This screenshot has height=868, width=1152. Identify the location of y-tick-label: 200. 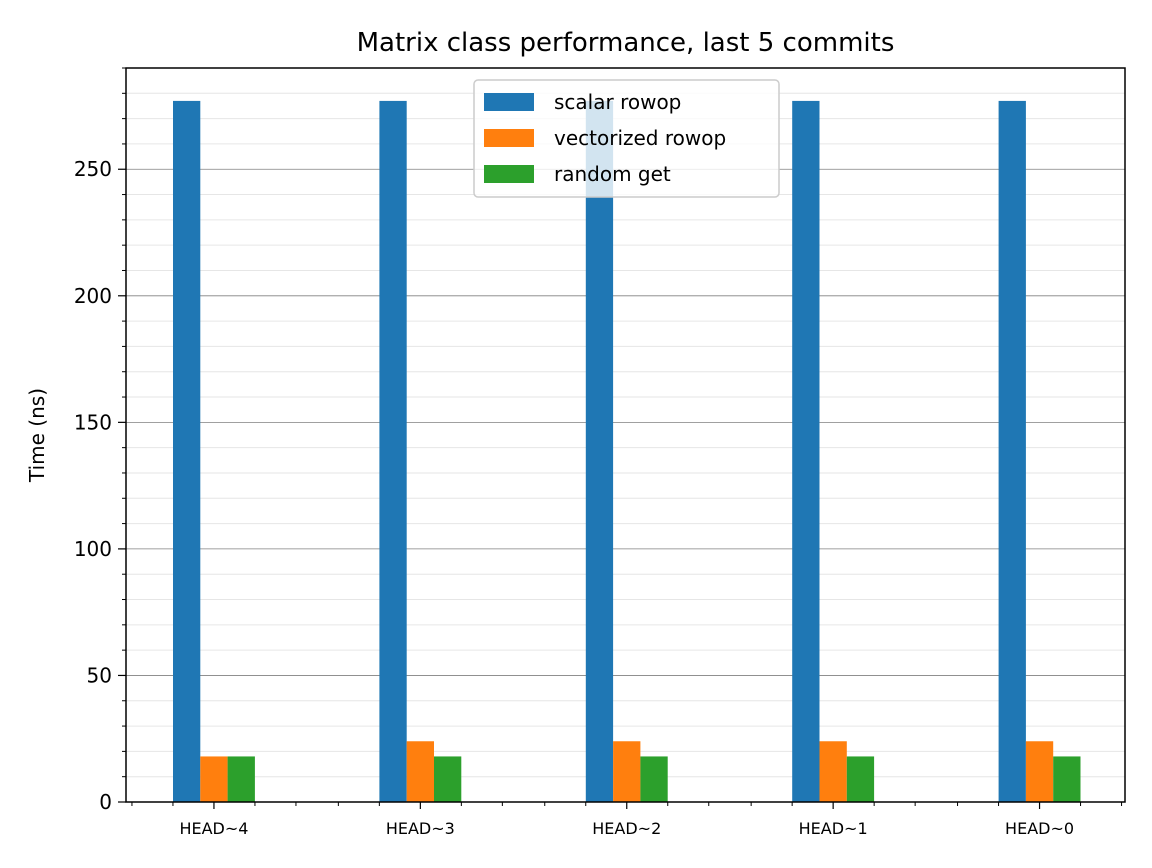
(93, 296).